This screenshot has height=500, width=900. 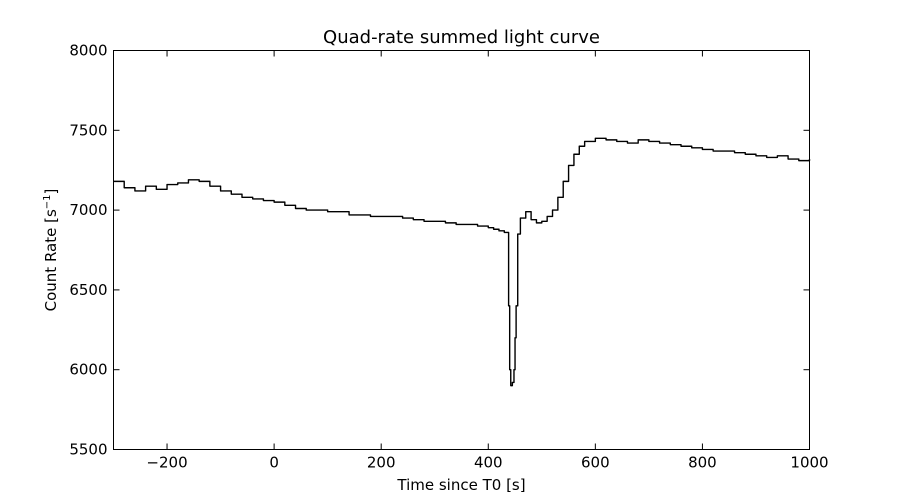 I want to click on y-axis-label-close: ], so click(x=51, y=192).